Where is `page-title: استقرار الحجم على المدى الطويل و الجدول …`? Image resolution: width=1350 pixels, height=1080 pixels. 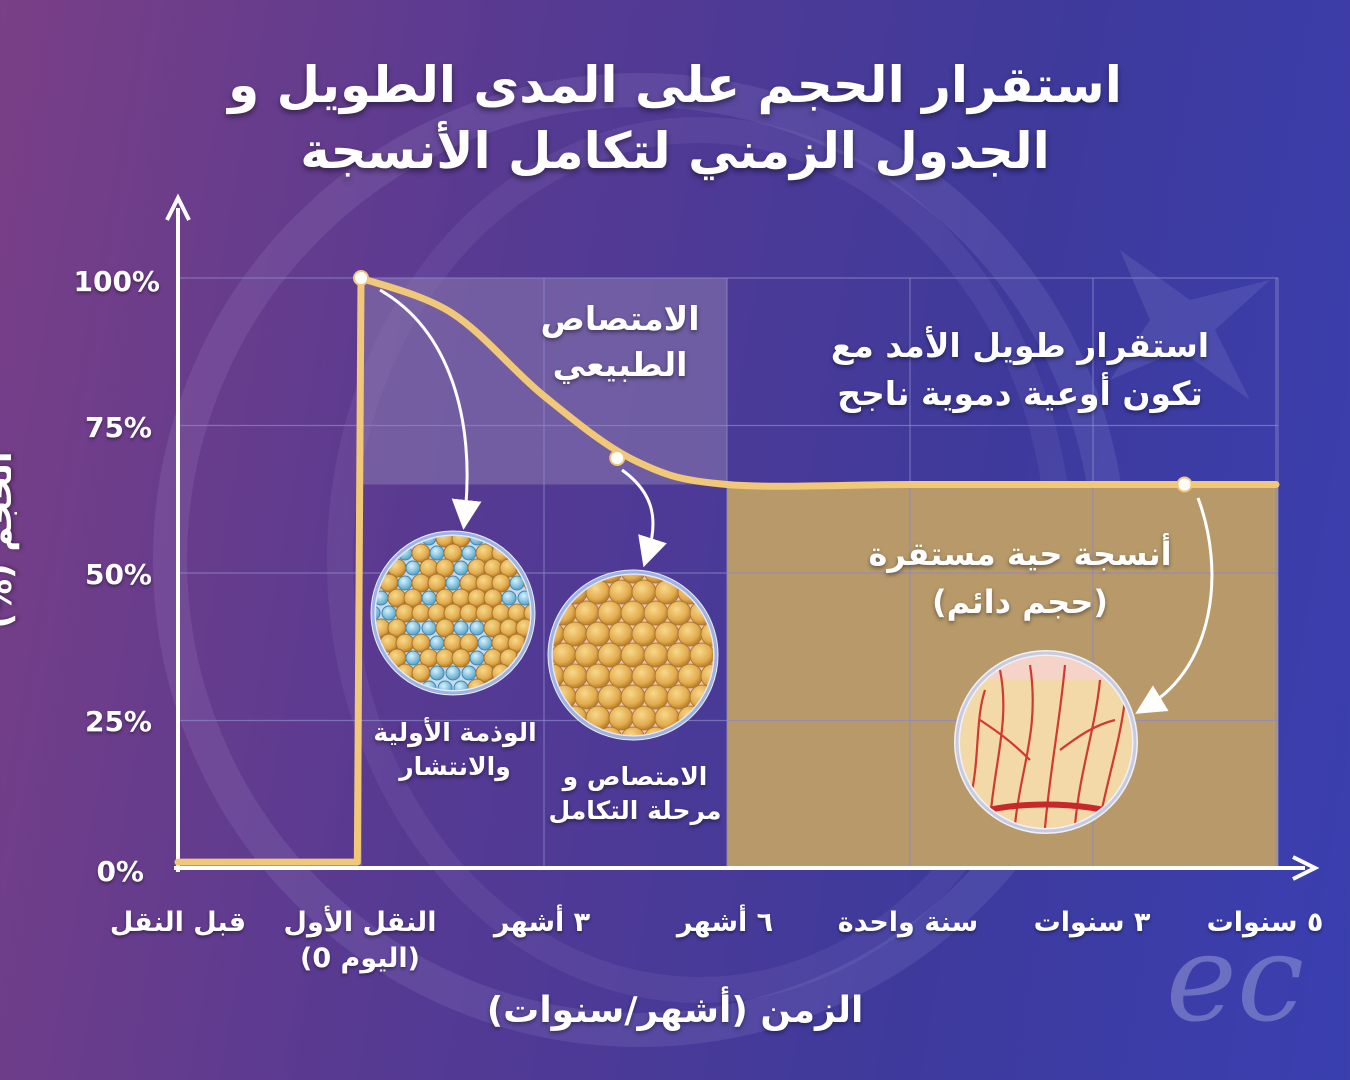 page-title: استقرار الحجم على المدى الطويل و الجدول … is located at coordinates (675, 118).